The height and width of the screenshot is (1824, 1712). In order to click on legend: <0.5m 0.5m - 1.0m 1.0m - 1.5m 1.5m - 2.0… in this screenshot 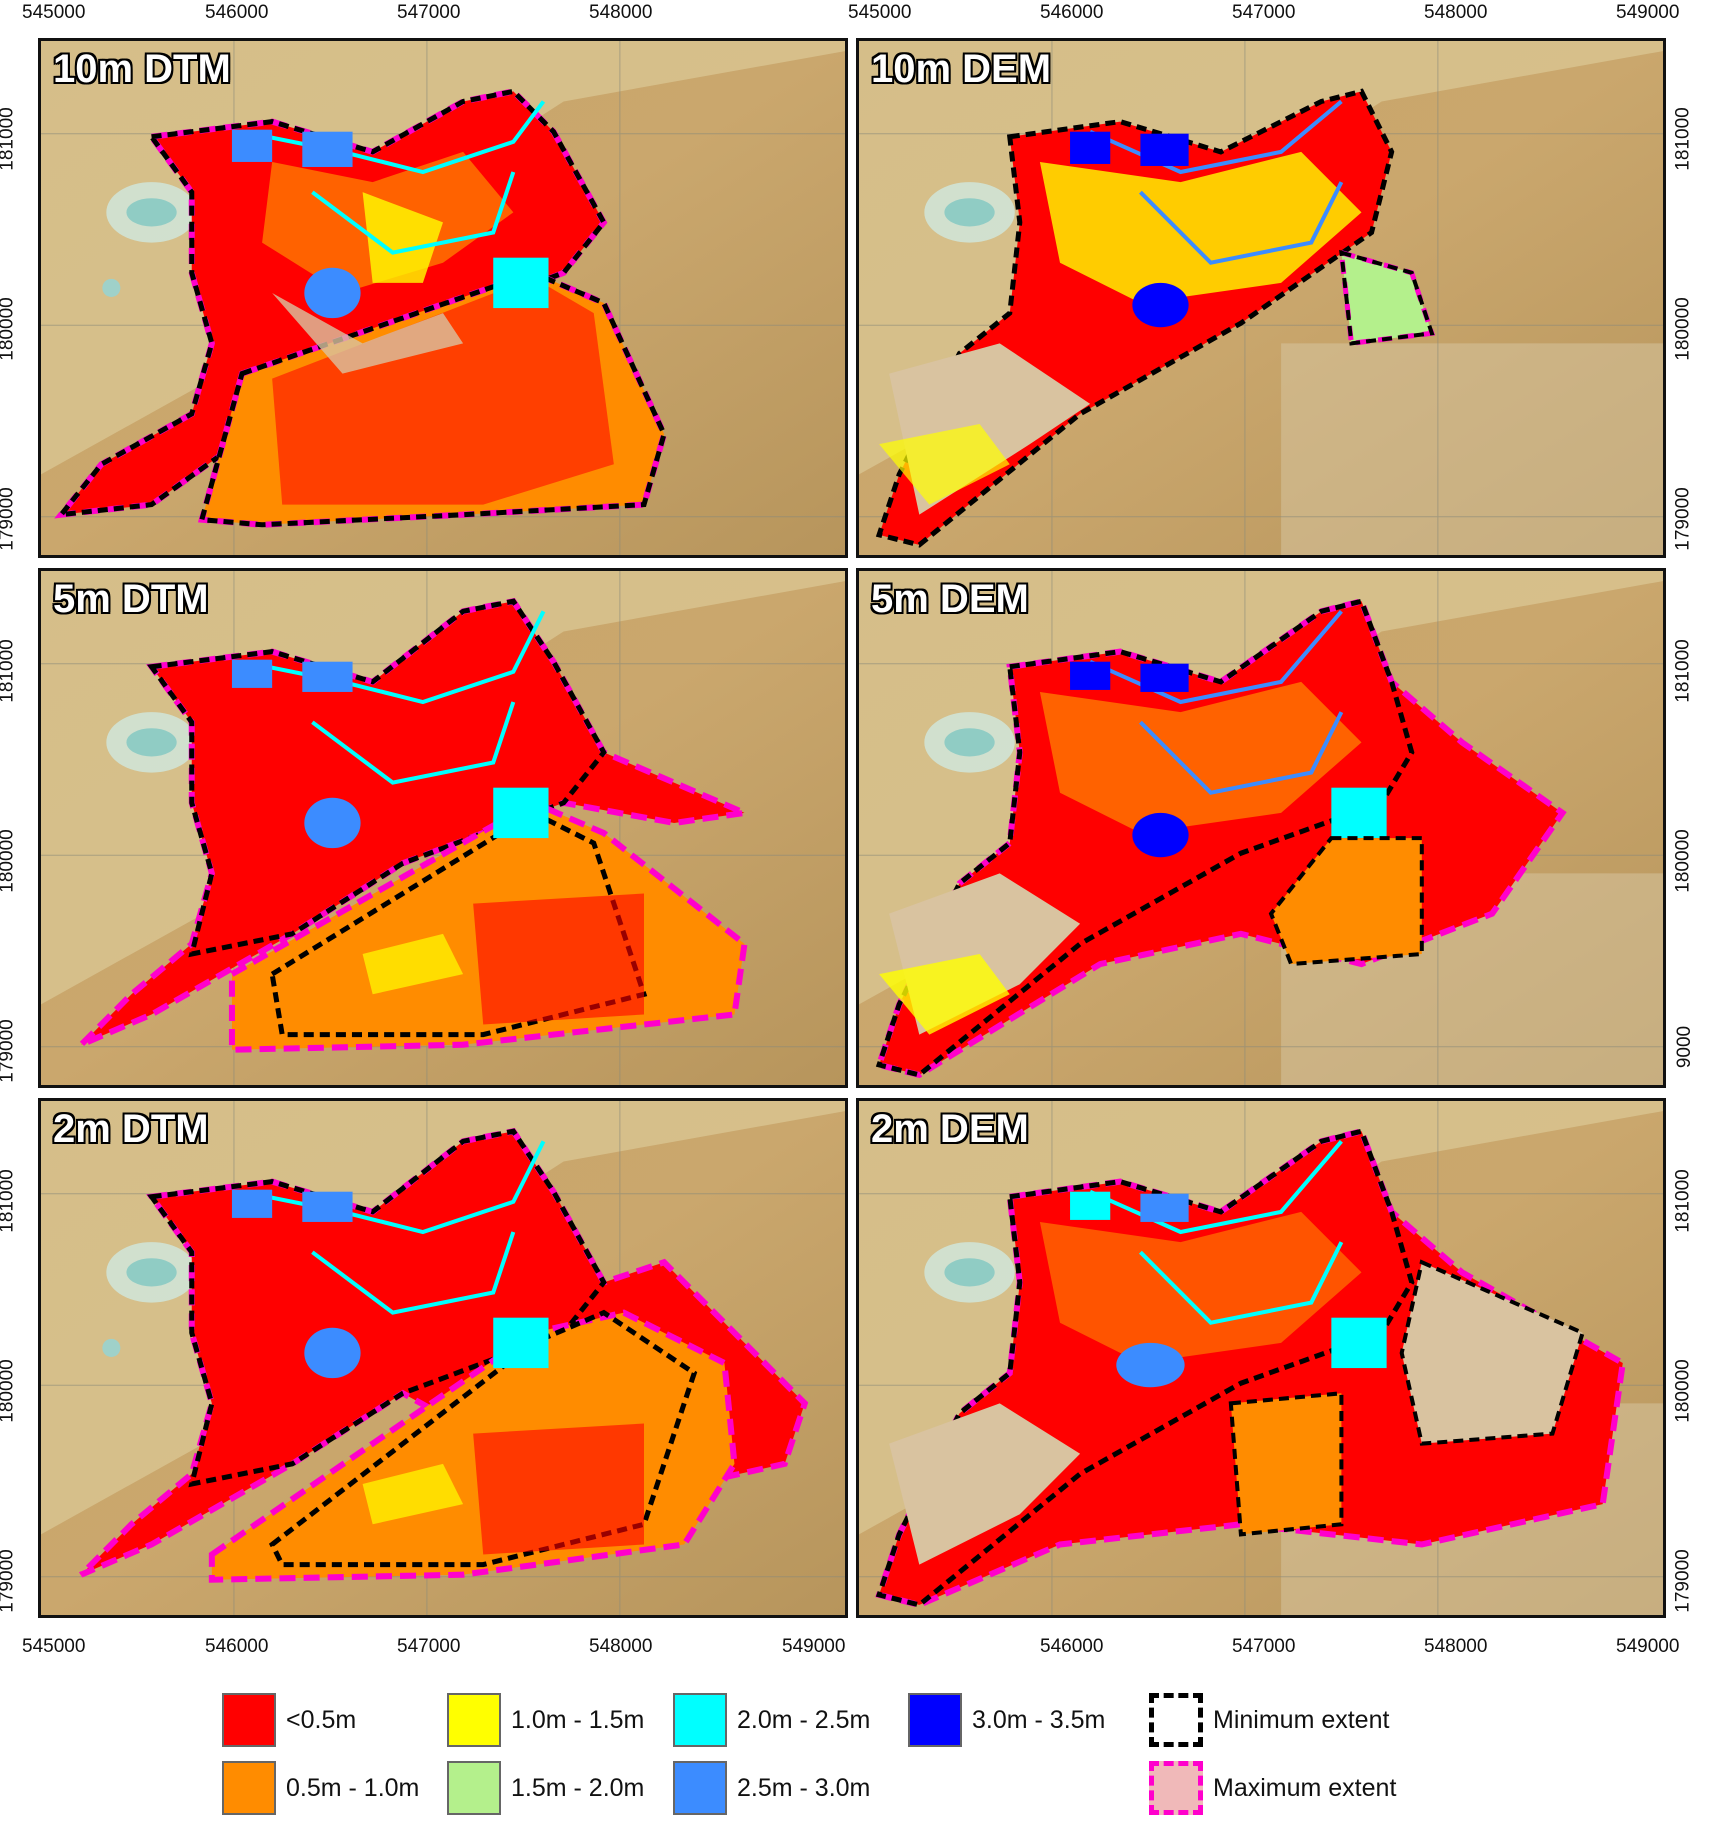, I will do `click(856, 1744)`.